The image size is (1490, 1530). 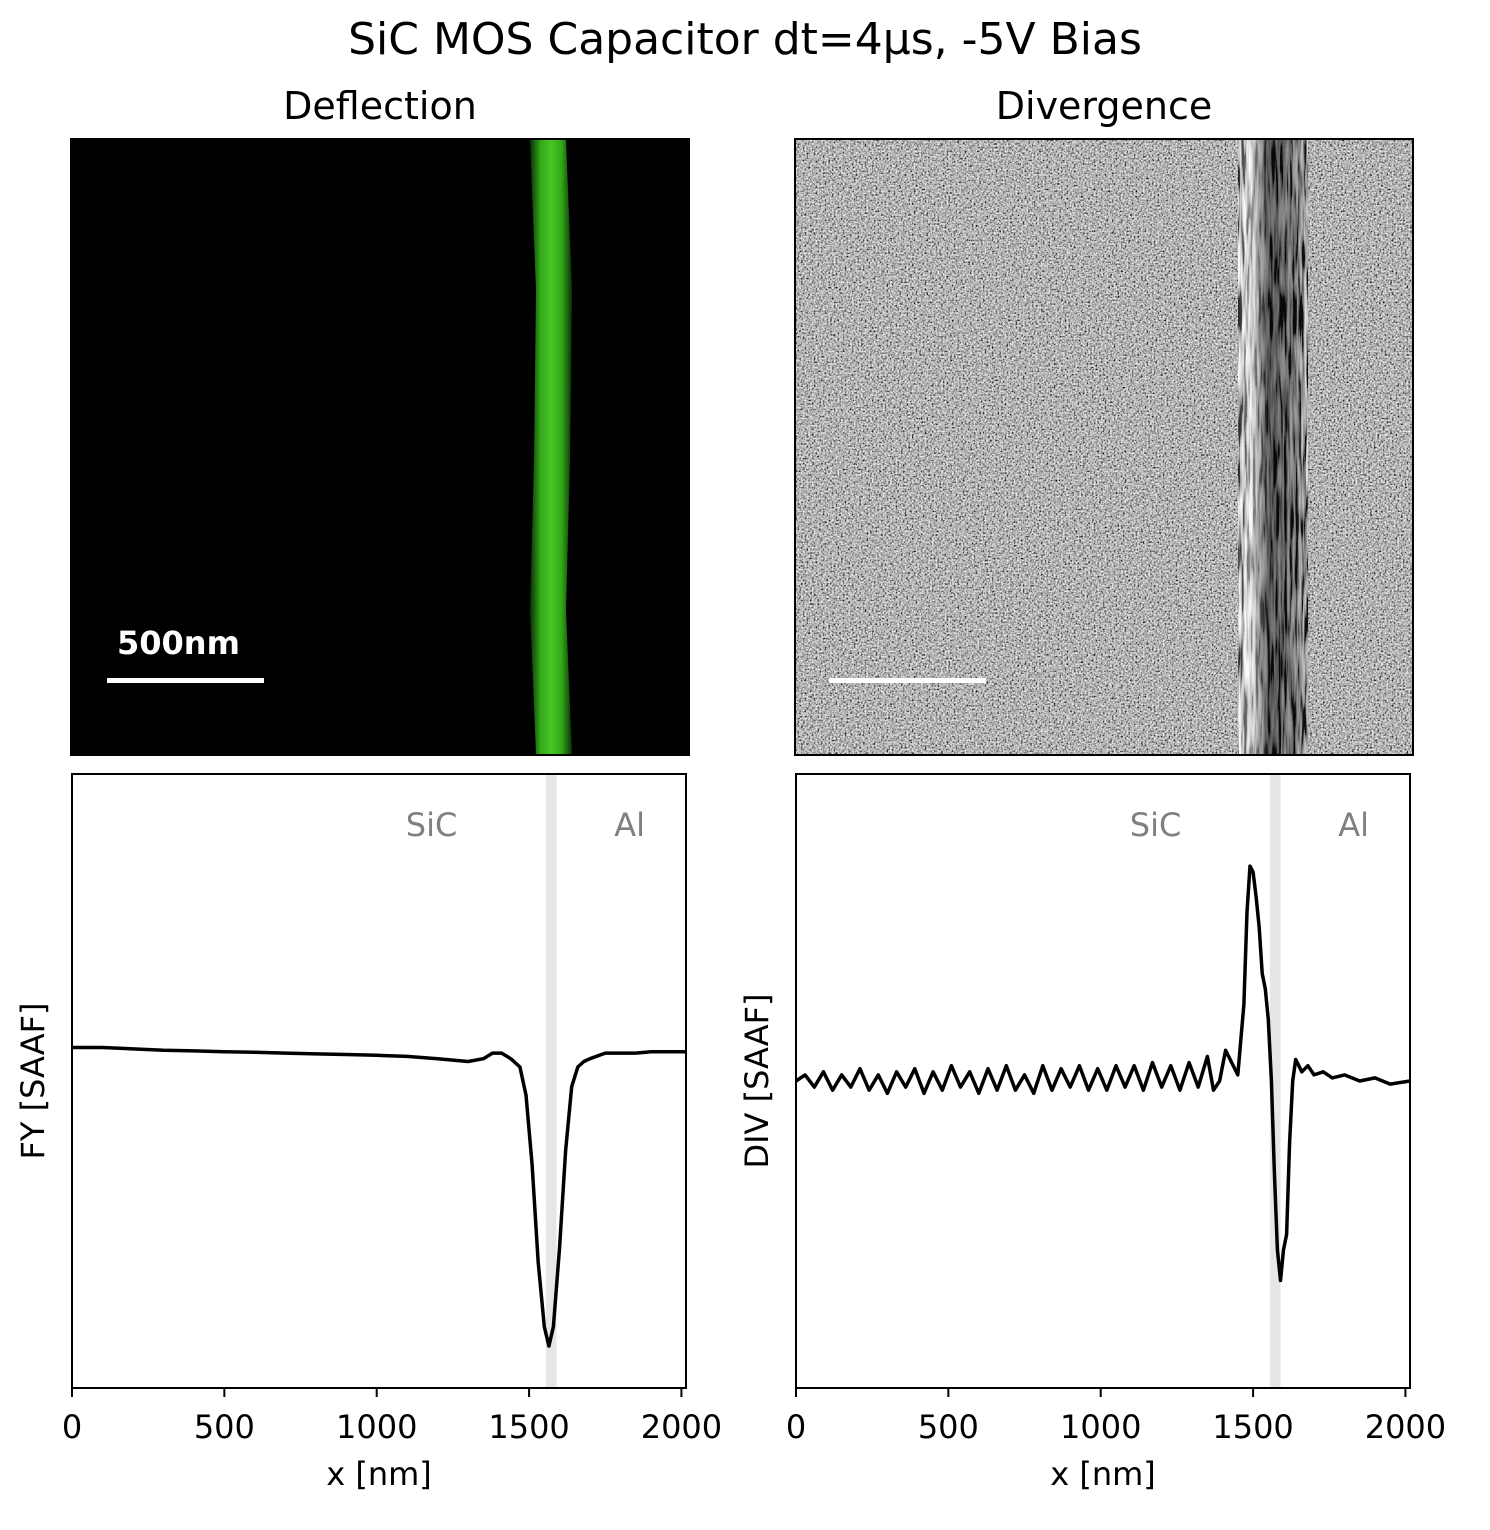 I want to click on deflection-stripe, so click(x=551, y=447).